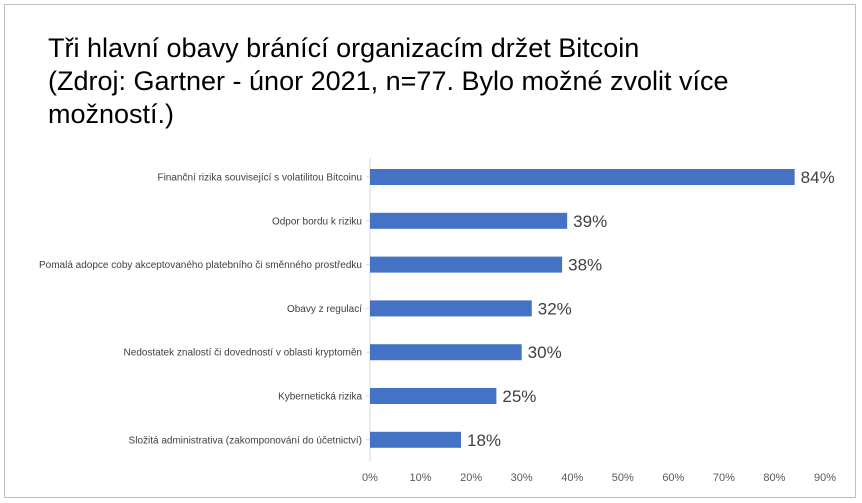 The width and height of the screenshot is (862, 503). I want to click on data-label: 25%, so click(519, 396).